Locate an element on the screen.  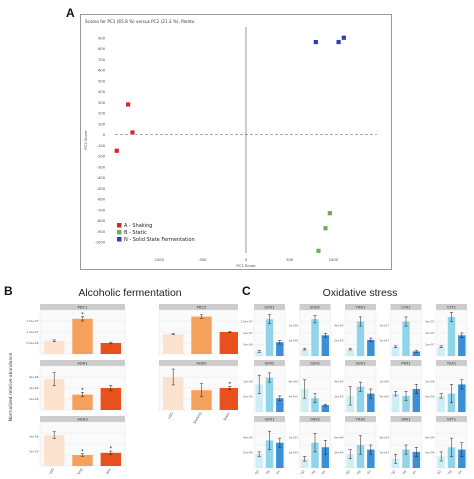
c-facet-label: TSA1 is located at coordinates (451, 364).